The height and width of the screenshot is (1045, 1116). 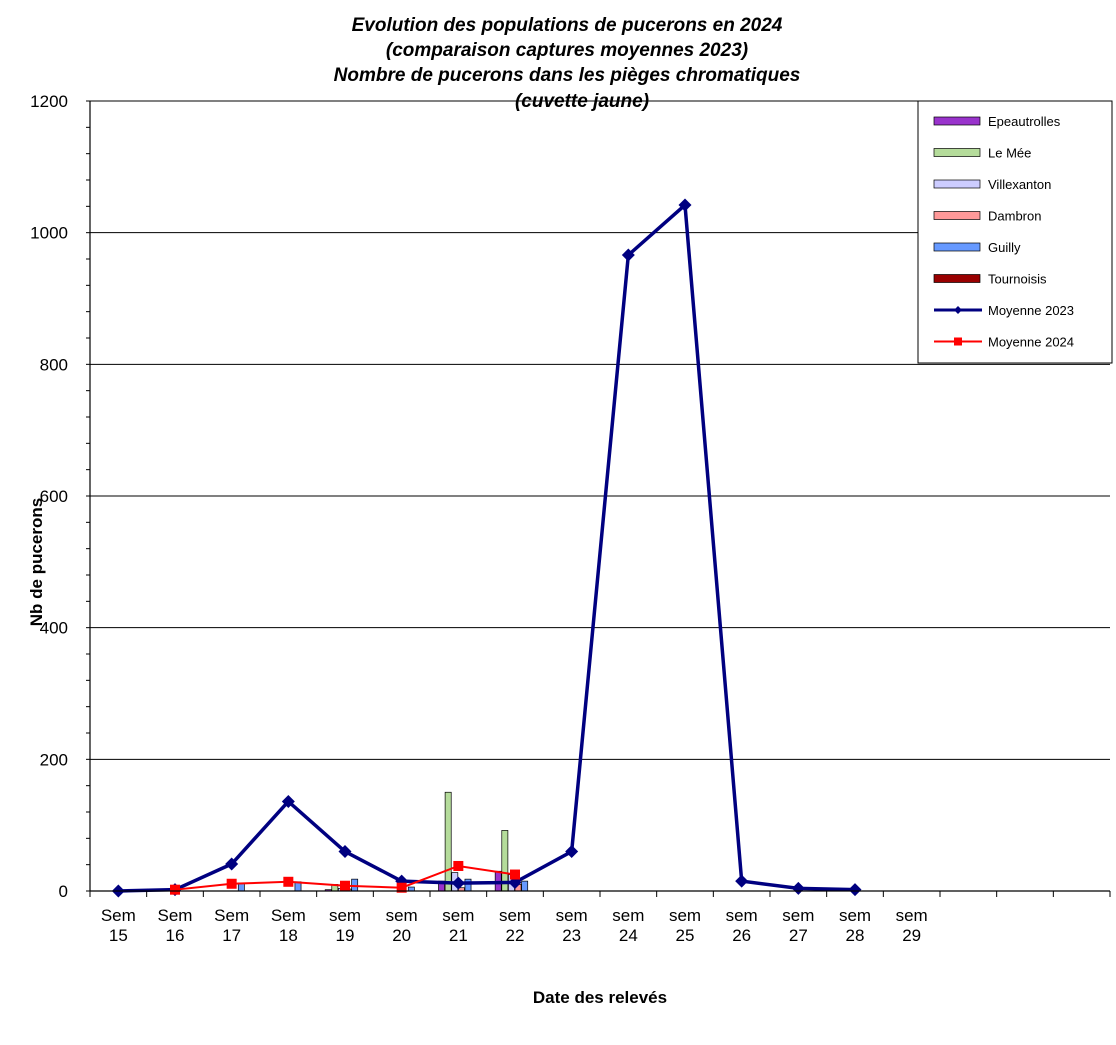 What do you see at coordinates (448, 841) in the screenshot?
I see `bar-le-m-e` at bounding box center [448, 841].